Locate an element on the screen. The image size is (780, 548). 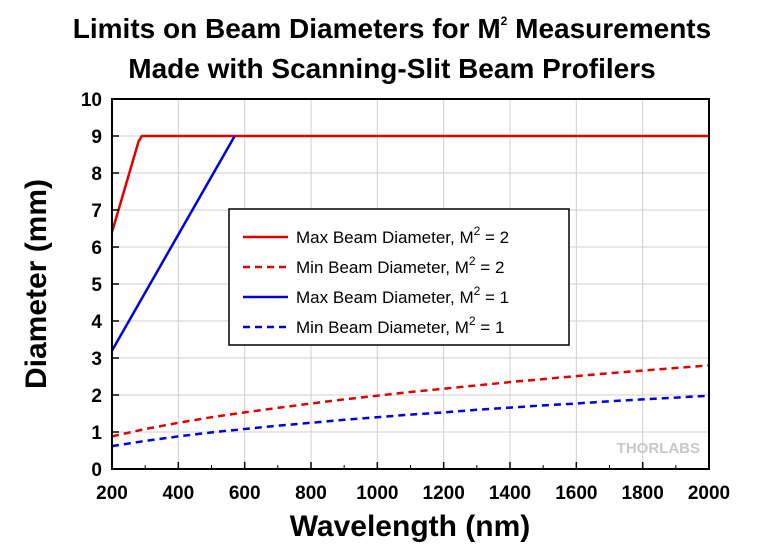
thorlabs-watermark: THORLABS is located at coordinates (658, 448).